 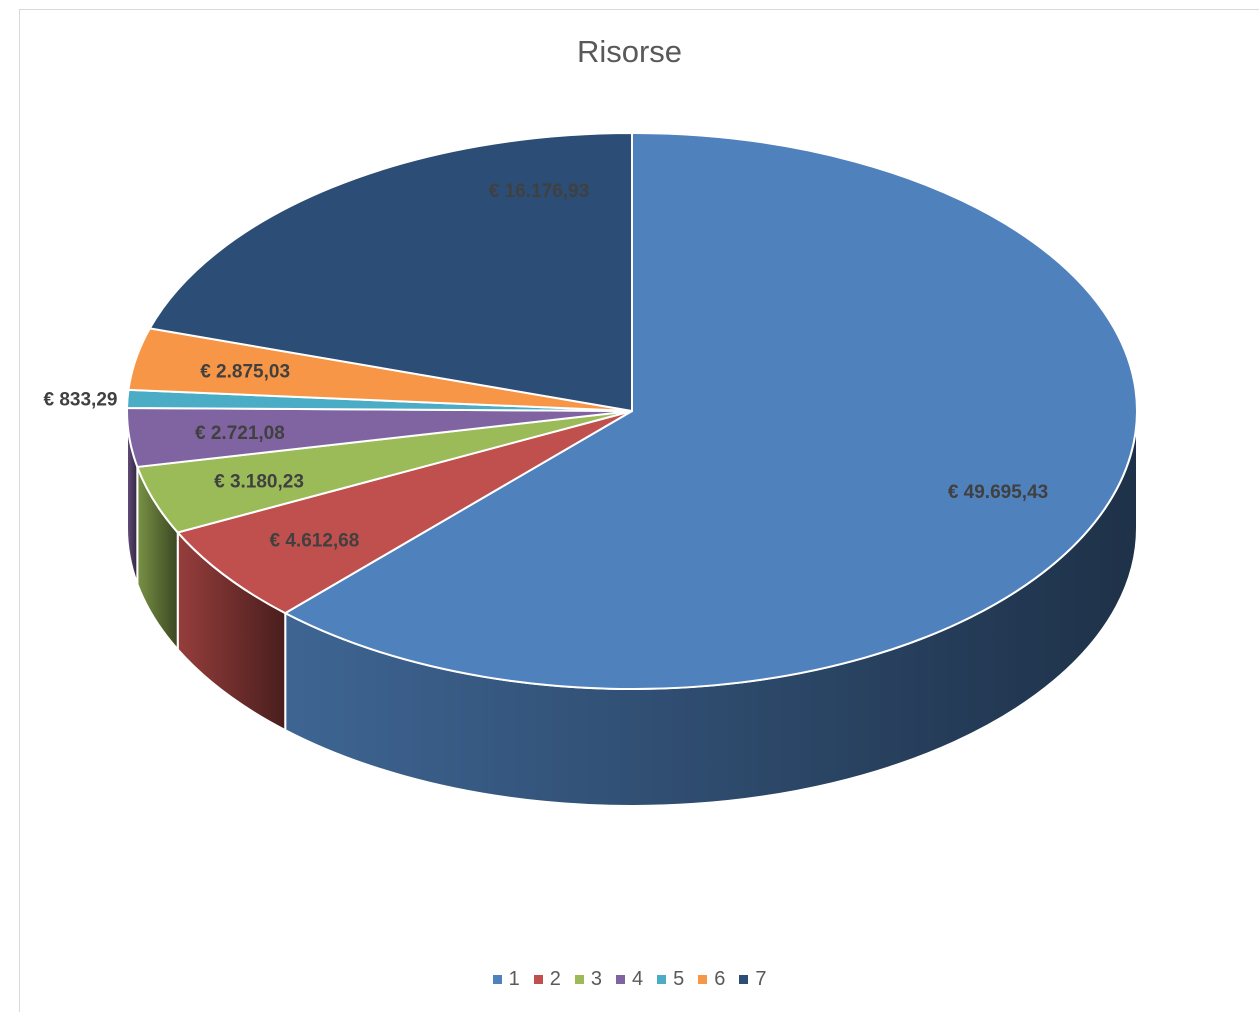 What do you see at coordinates (720, 979) in the screenshot?
I see `legend-label: 6` at bounding box center [720, 979].